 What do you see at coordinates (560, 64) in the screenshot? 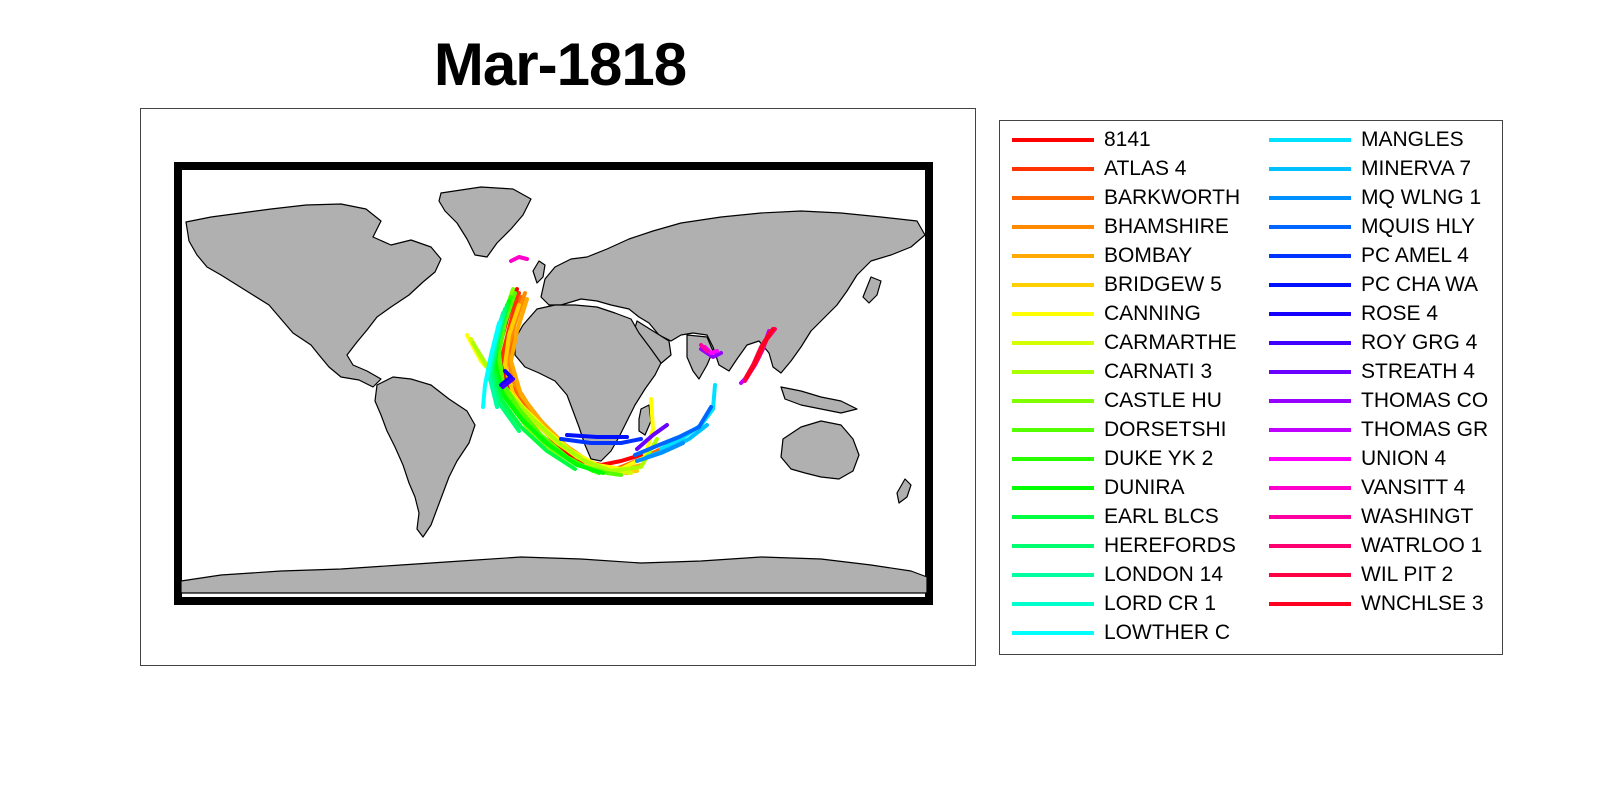
I see `map-title: Mar-1818` at bounding box center [560, 64].